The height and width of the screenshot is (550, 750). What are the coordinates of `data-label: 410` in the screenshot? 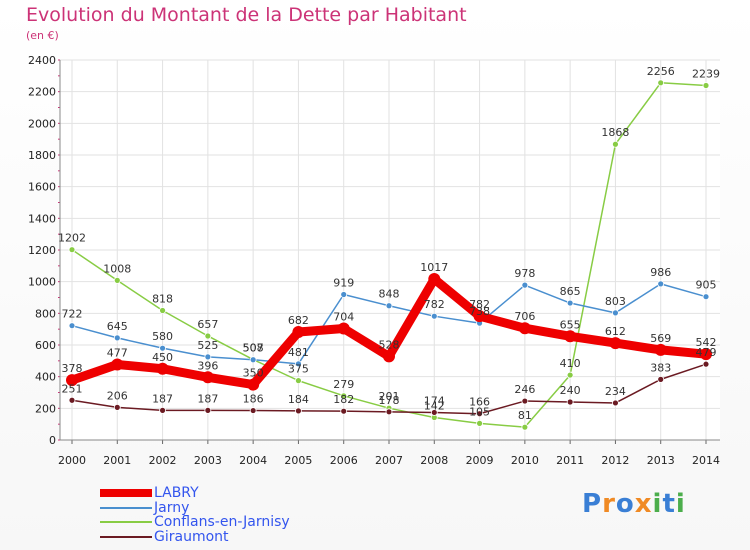 It's located at (570, 363).